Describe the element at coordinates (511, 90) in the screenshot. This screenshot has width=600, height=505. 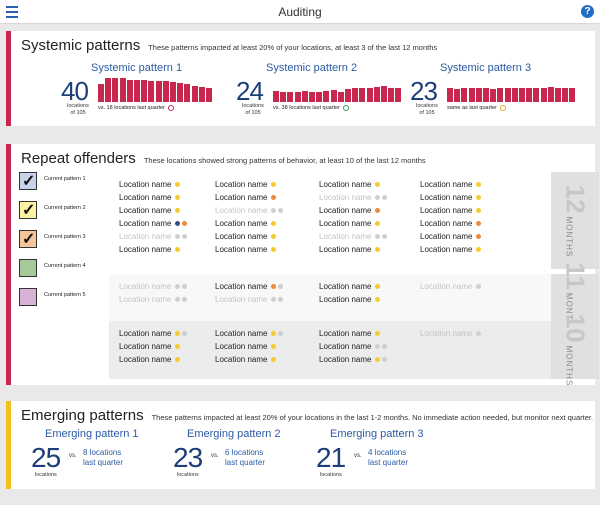
I see `trend-bars` at that location.